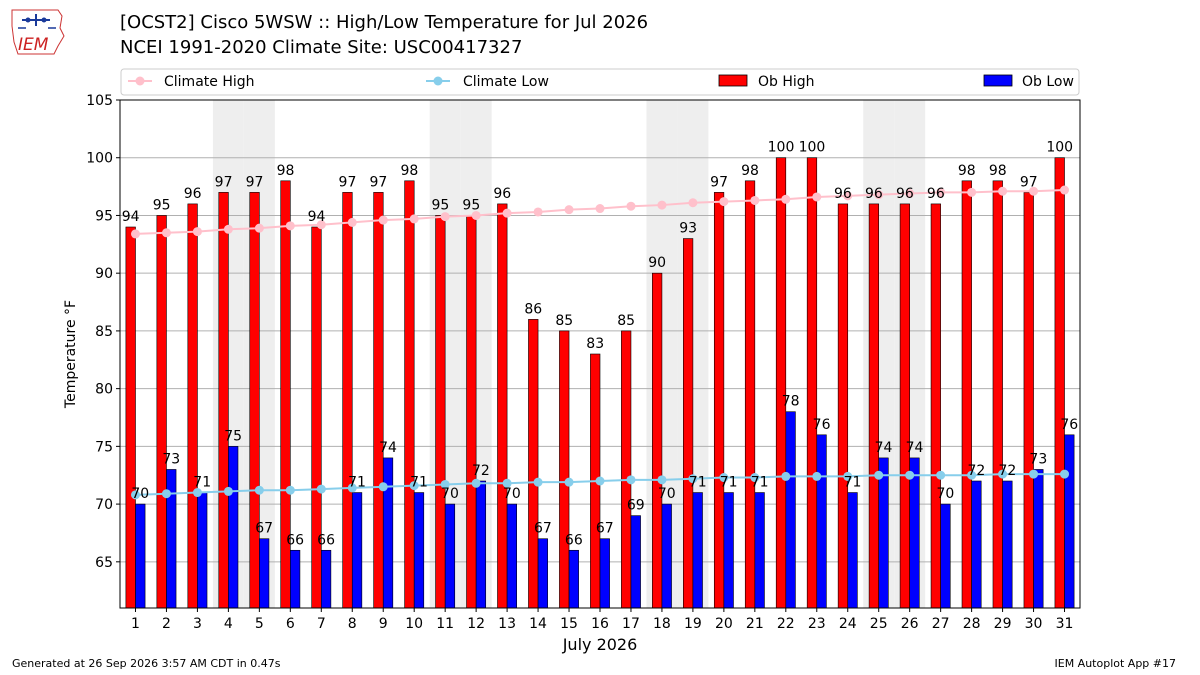 The height and width of the screenshot is (675, 1200). Describe the element at coordinates (104, 563) in the screenshot. I see `y-tick-label: 65` at that location.